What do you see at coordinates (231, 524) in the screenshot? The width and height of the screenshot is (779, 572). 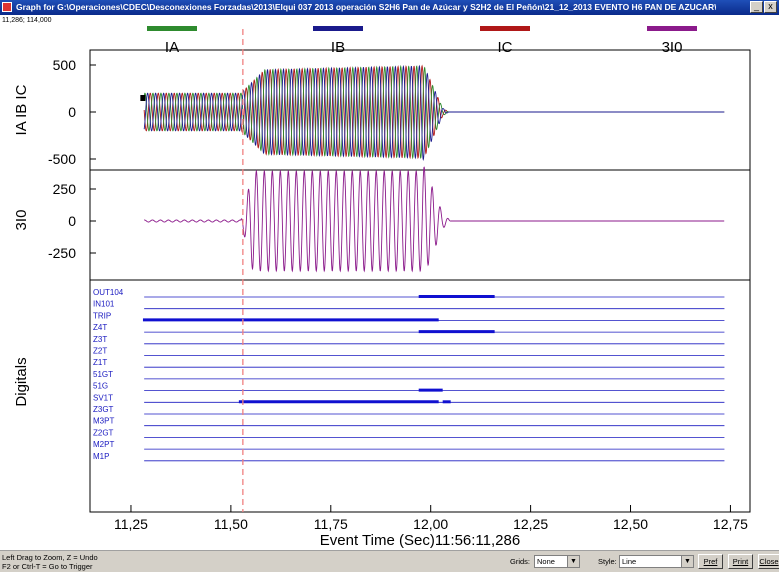 I see `x-axis-tick-label: 11,50` at bounding box center [231, 524].